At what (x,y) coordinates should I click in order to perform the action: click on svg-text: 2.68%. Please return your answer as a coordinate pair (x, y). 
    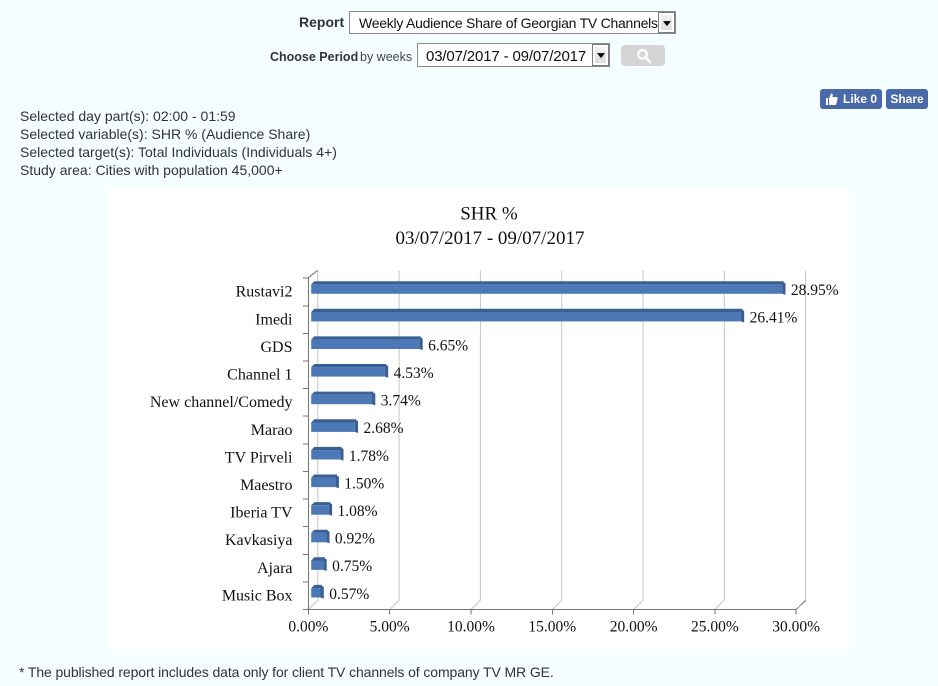
    Looking at the image, I should click on (384, 428).